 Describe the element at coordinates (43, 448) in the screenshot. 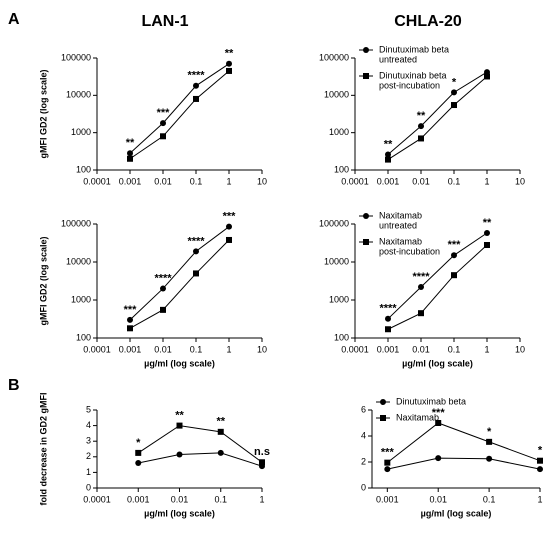

I see `y-axis-label: fold decrease in GD2 gMFI` at that location.